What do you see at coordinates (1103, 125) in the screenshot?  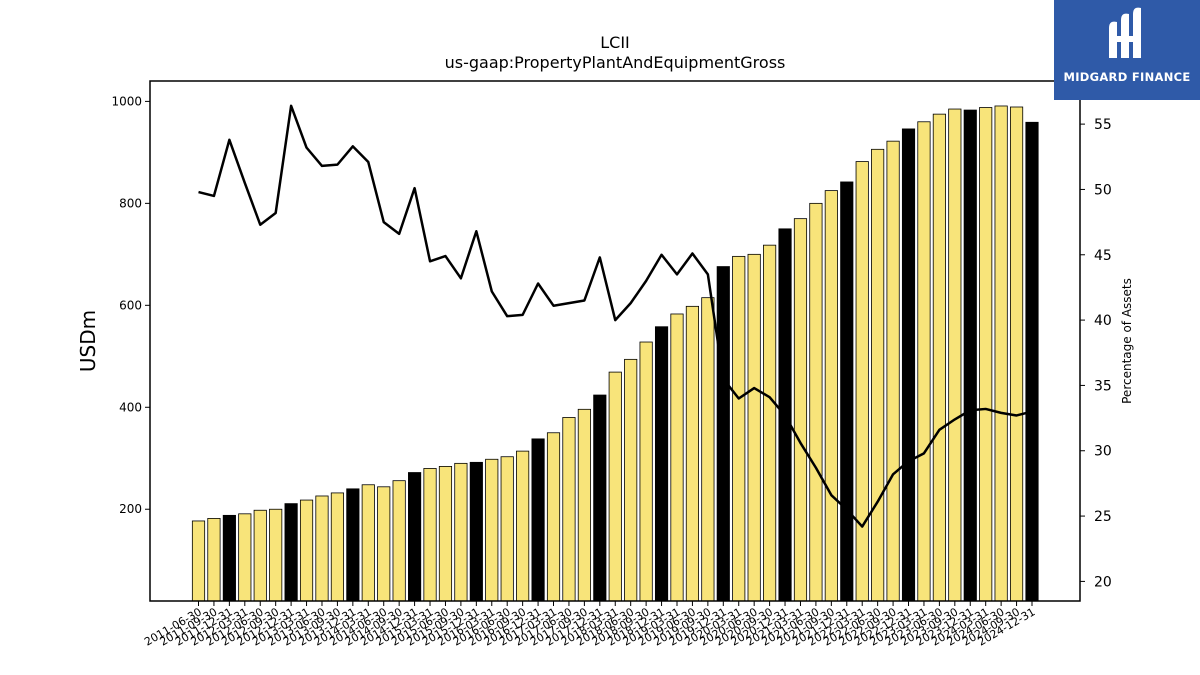 I see `y2-tick-label: 55` at bounding box center [1103, 125].